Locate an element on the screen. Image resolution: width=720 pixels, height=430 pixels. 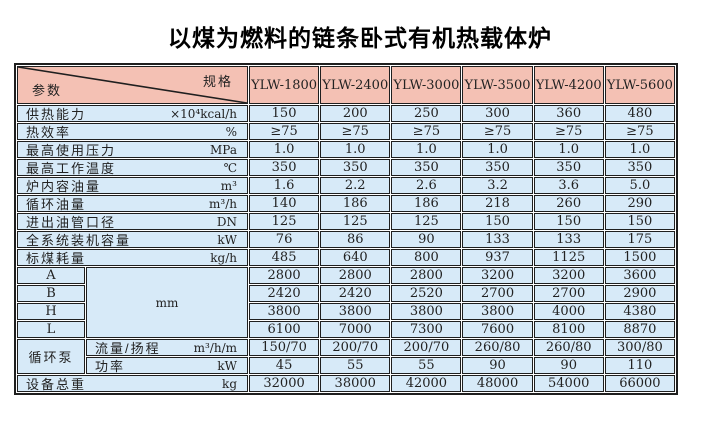
row-unit: kg is located at coordinates (229, 383).